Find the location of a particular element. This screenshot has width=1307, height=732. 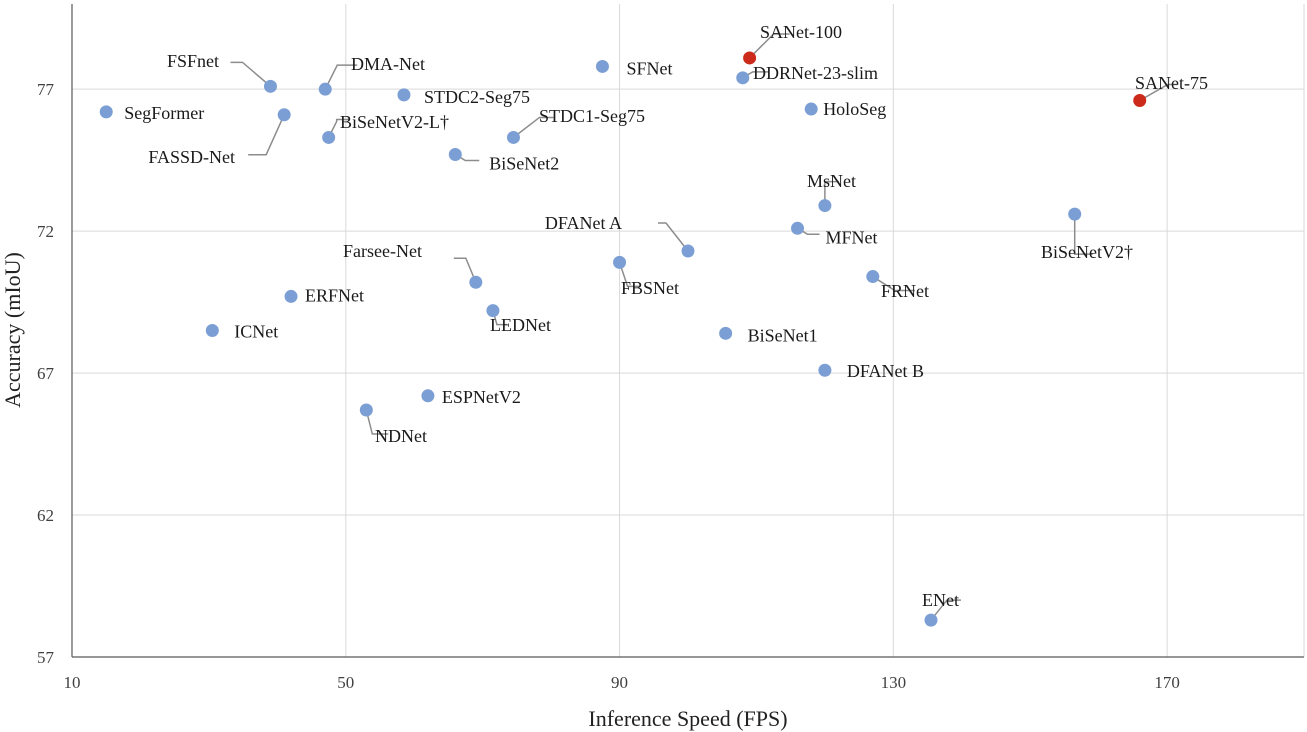

leader-farsee-net is located at coordinates (465, 270).